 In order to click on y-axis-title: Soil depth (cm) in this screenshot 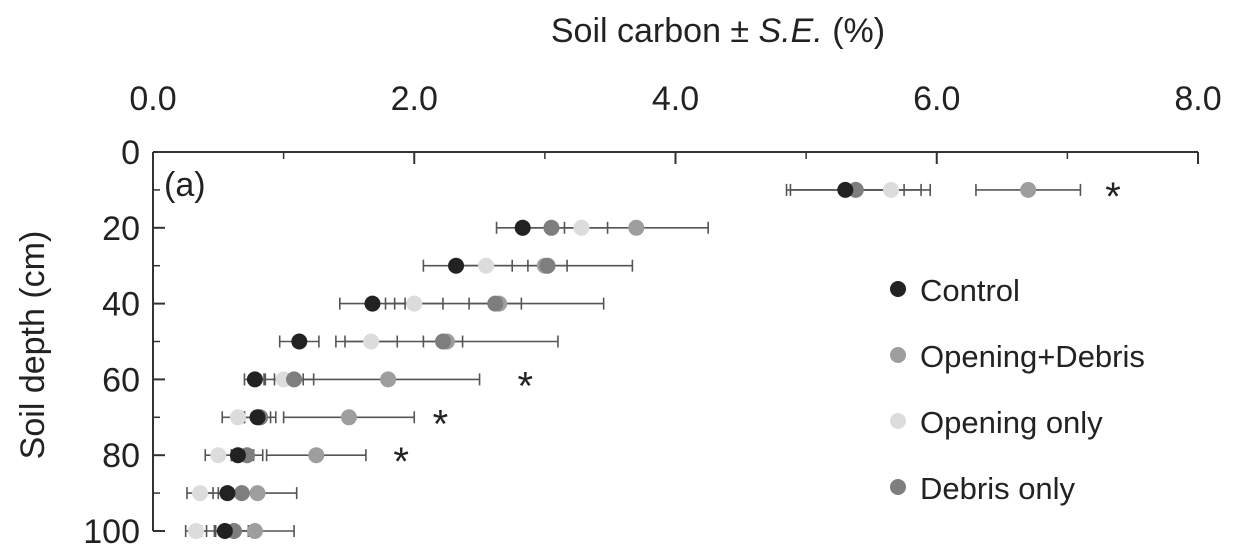, I will do `click(33, 345)`.